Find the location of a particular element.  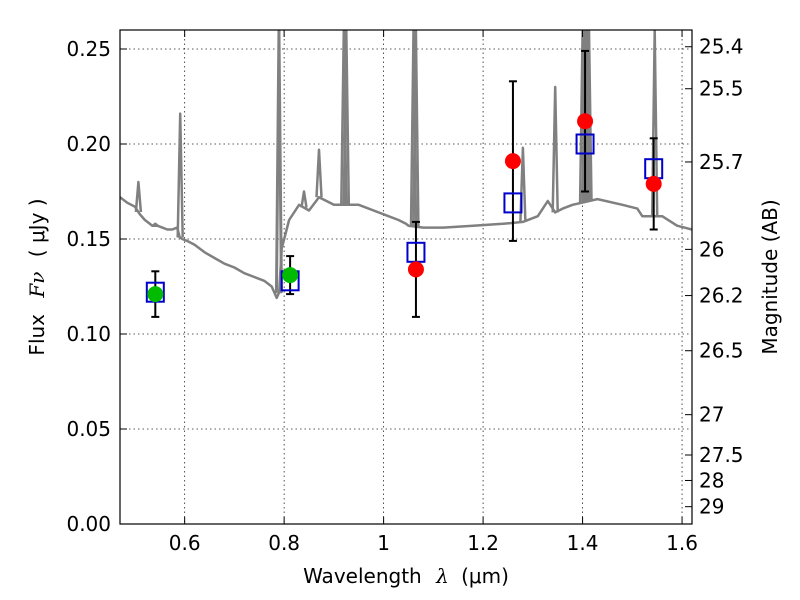

y-tick-label: 0.00 is located at coordinates (88, 524).